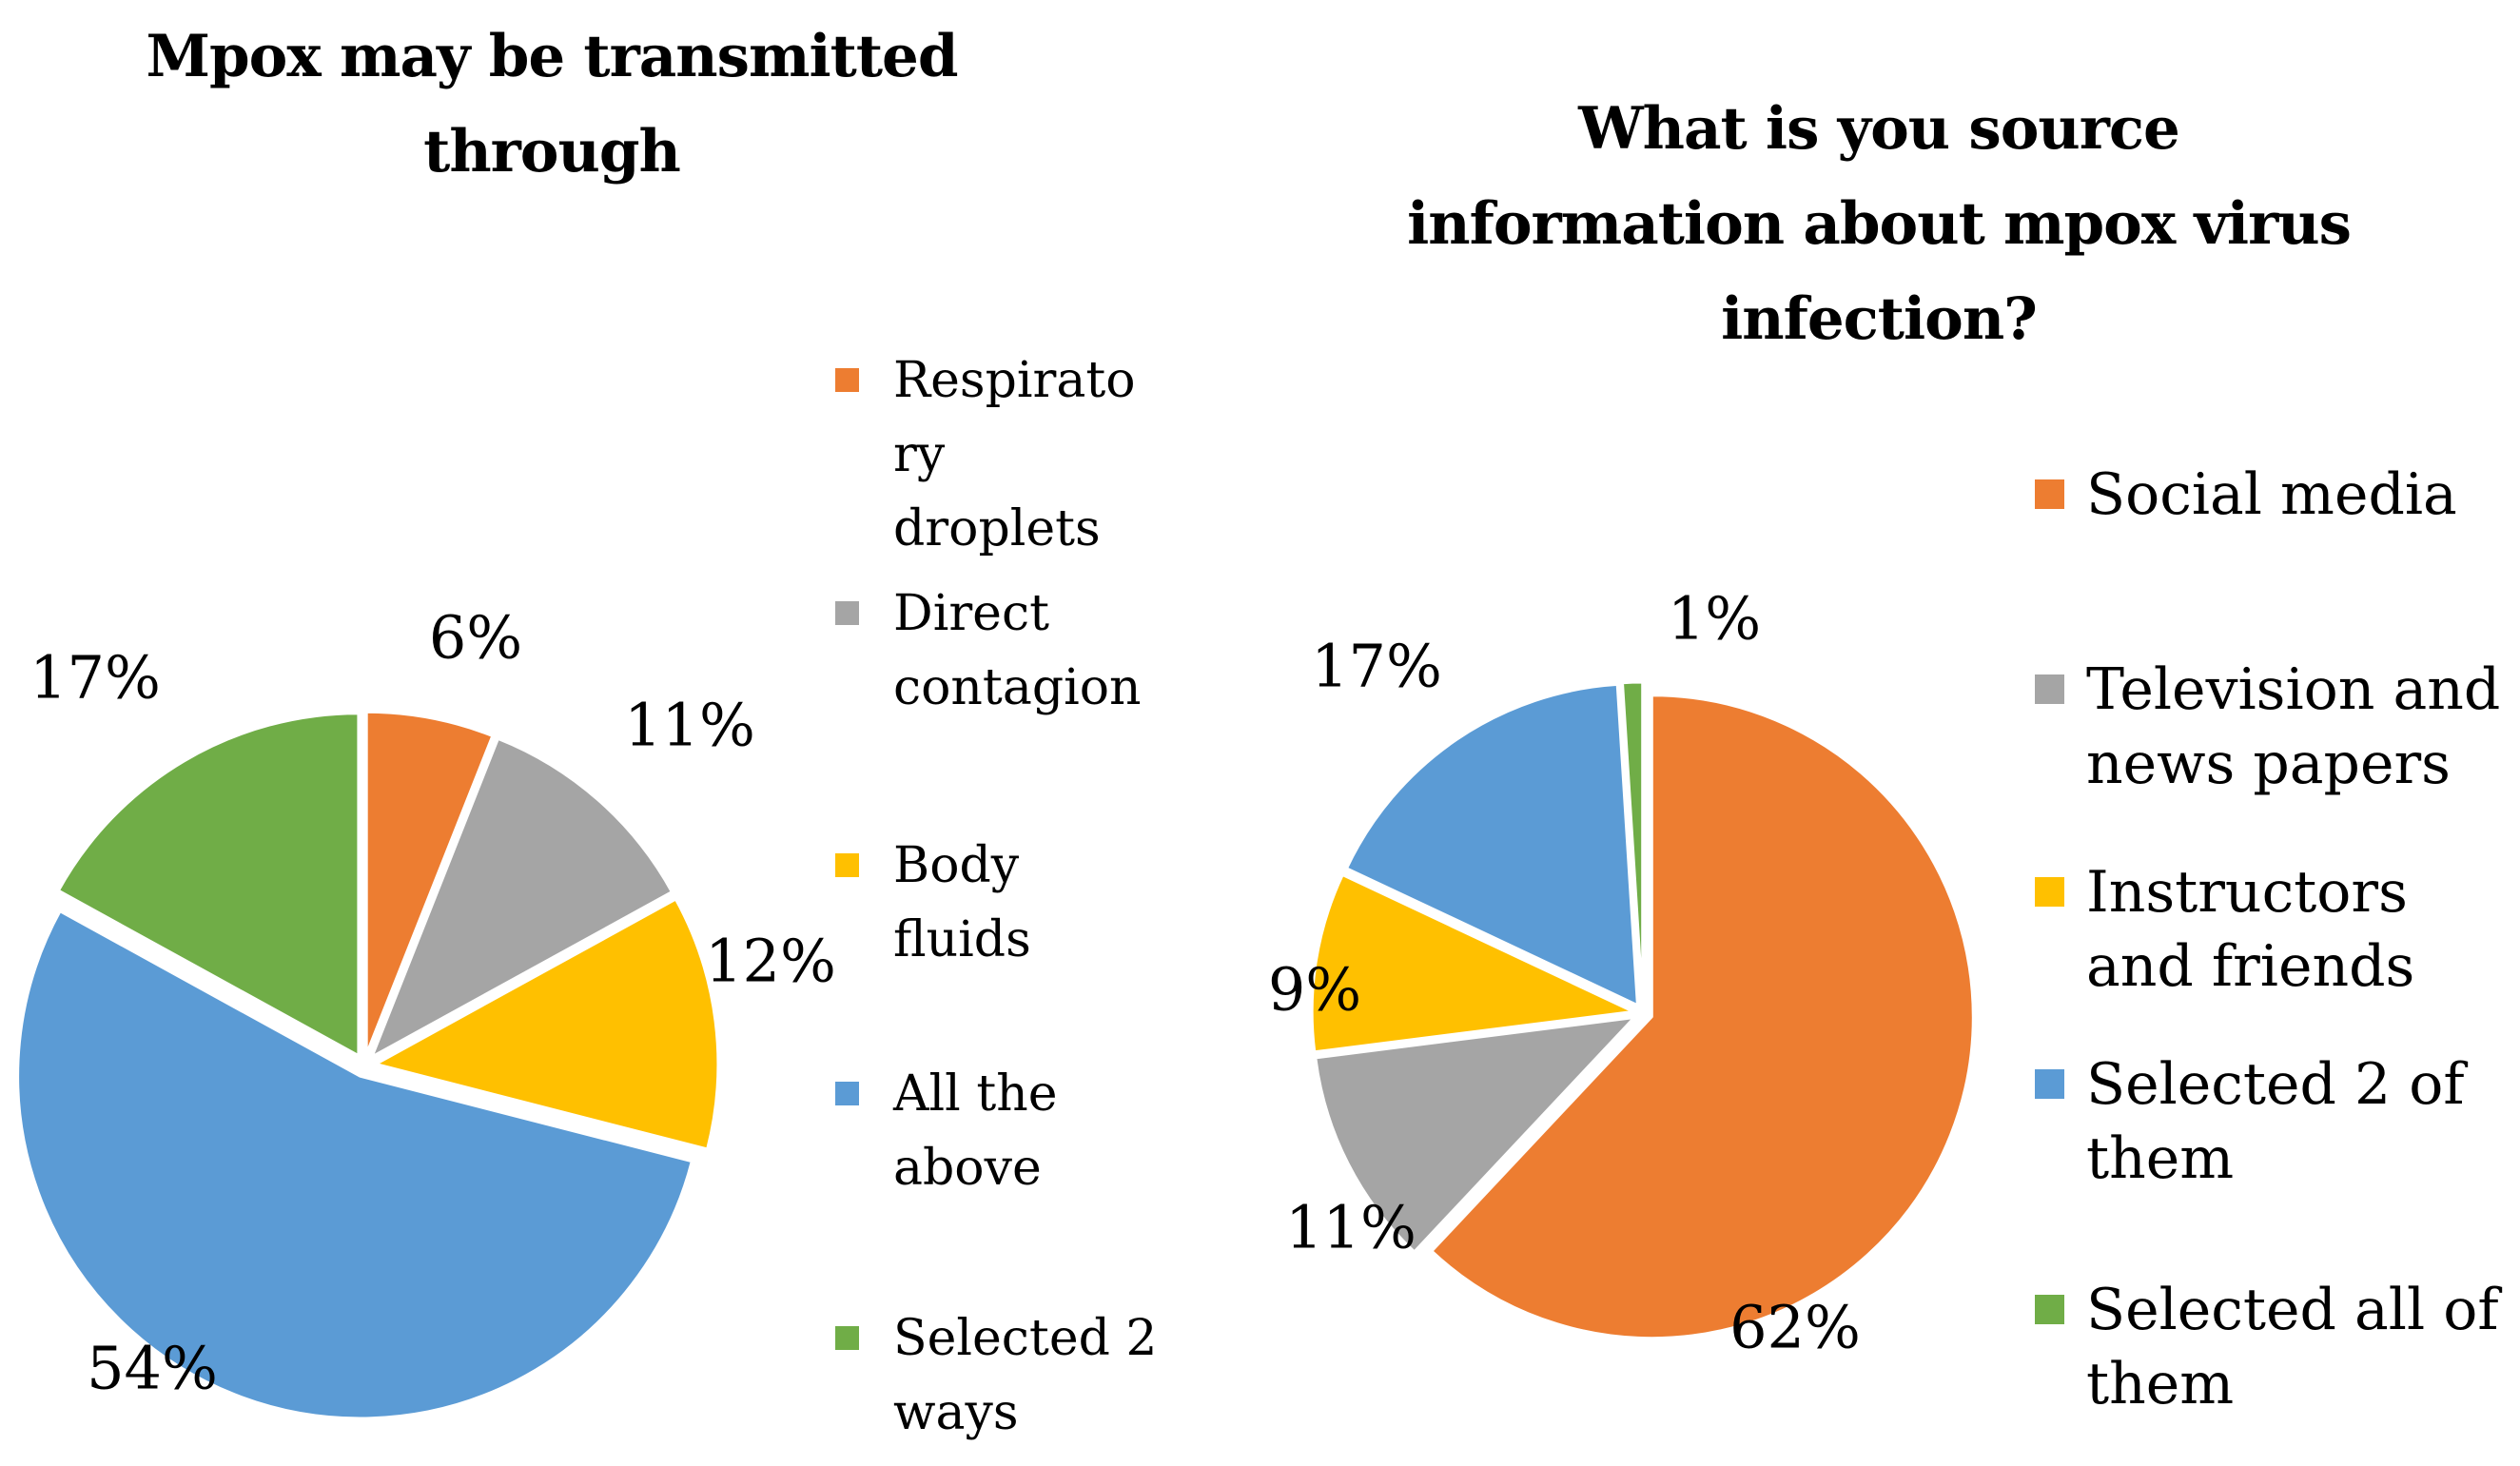  Describe the element at coordinates (986, 454) in the screenshot. I see `legend-item-respiratory-droplets: Respirato ry droplets` at that location.